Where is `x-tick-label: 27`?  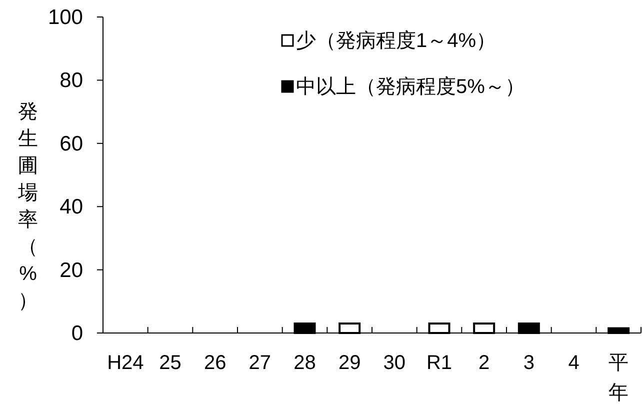
x-tick-label: 27 is located at coordinates (260, 363).